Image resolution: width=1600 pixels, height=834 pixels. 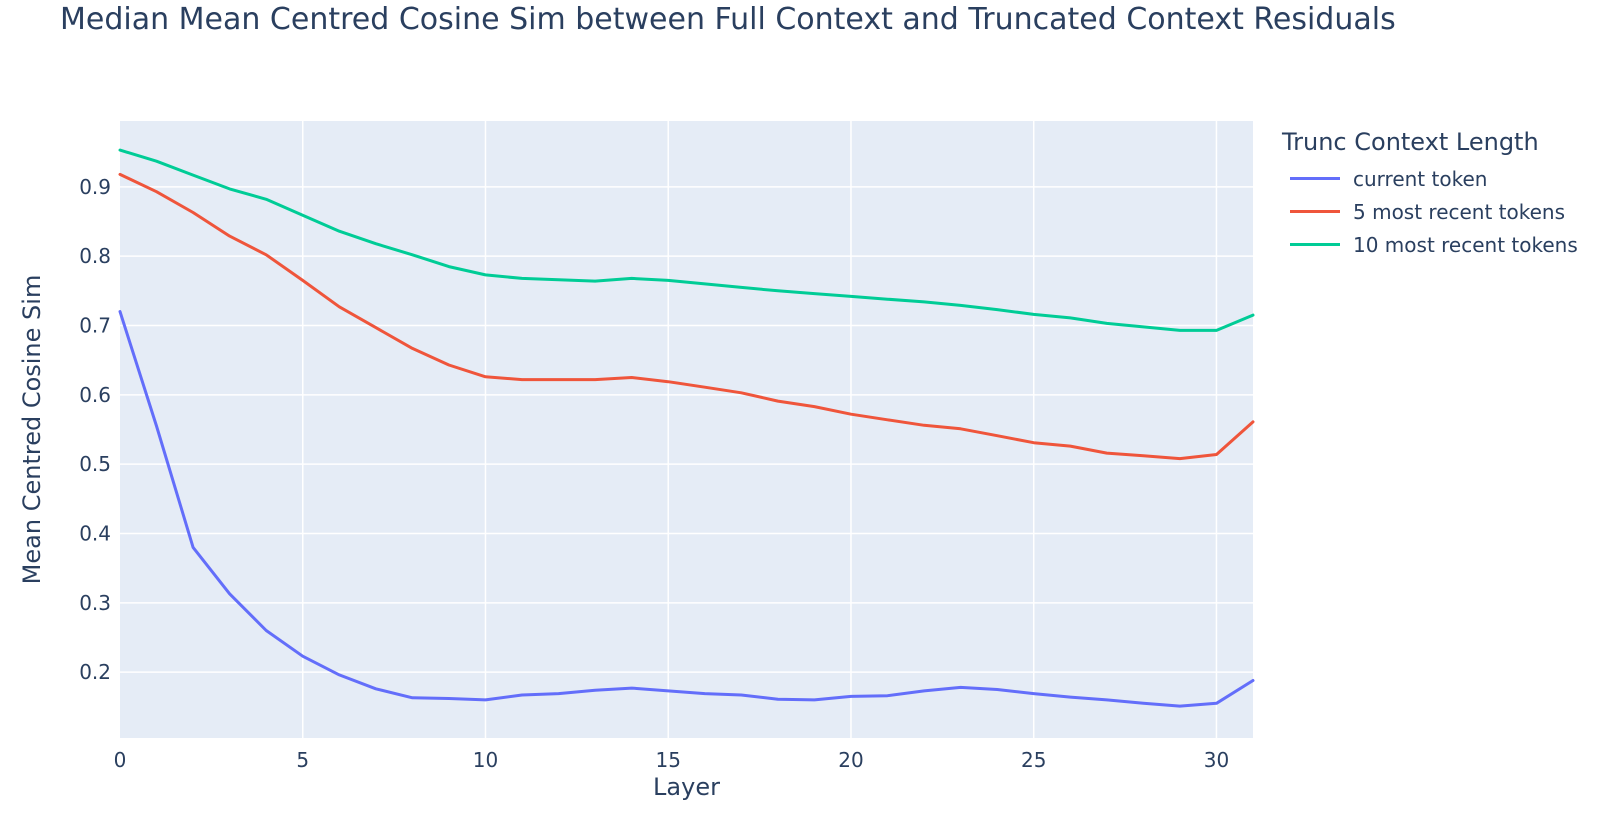 What do you see at coordinates (95, 256) in the screenshot?
I see `y-tick-label: 0.8` at bounding box center [95, 256].